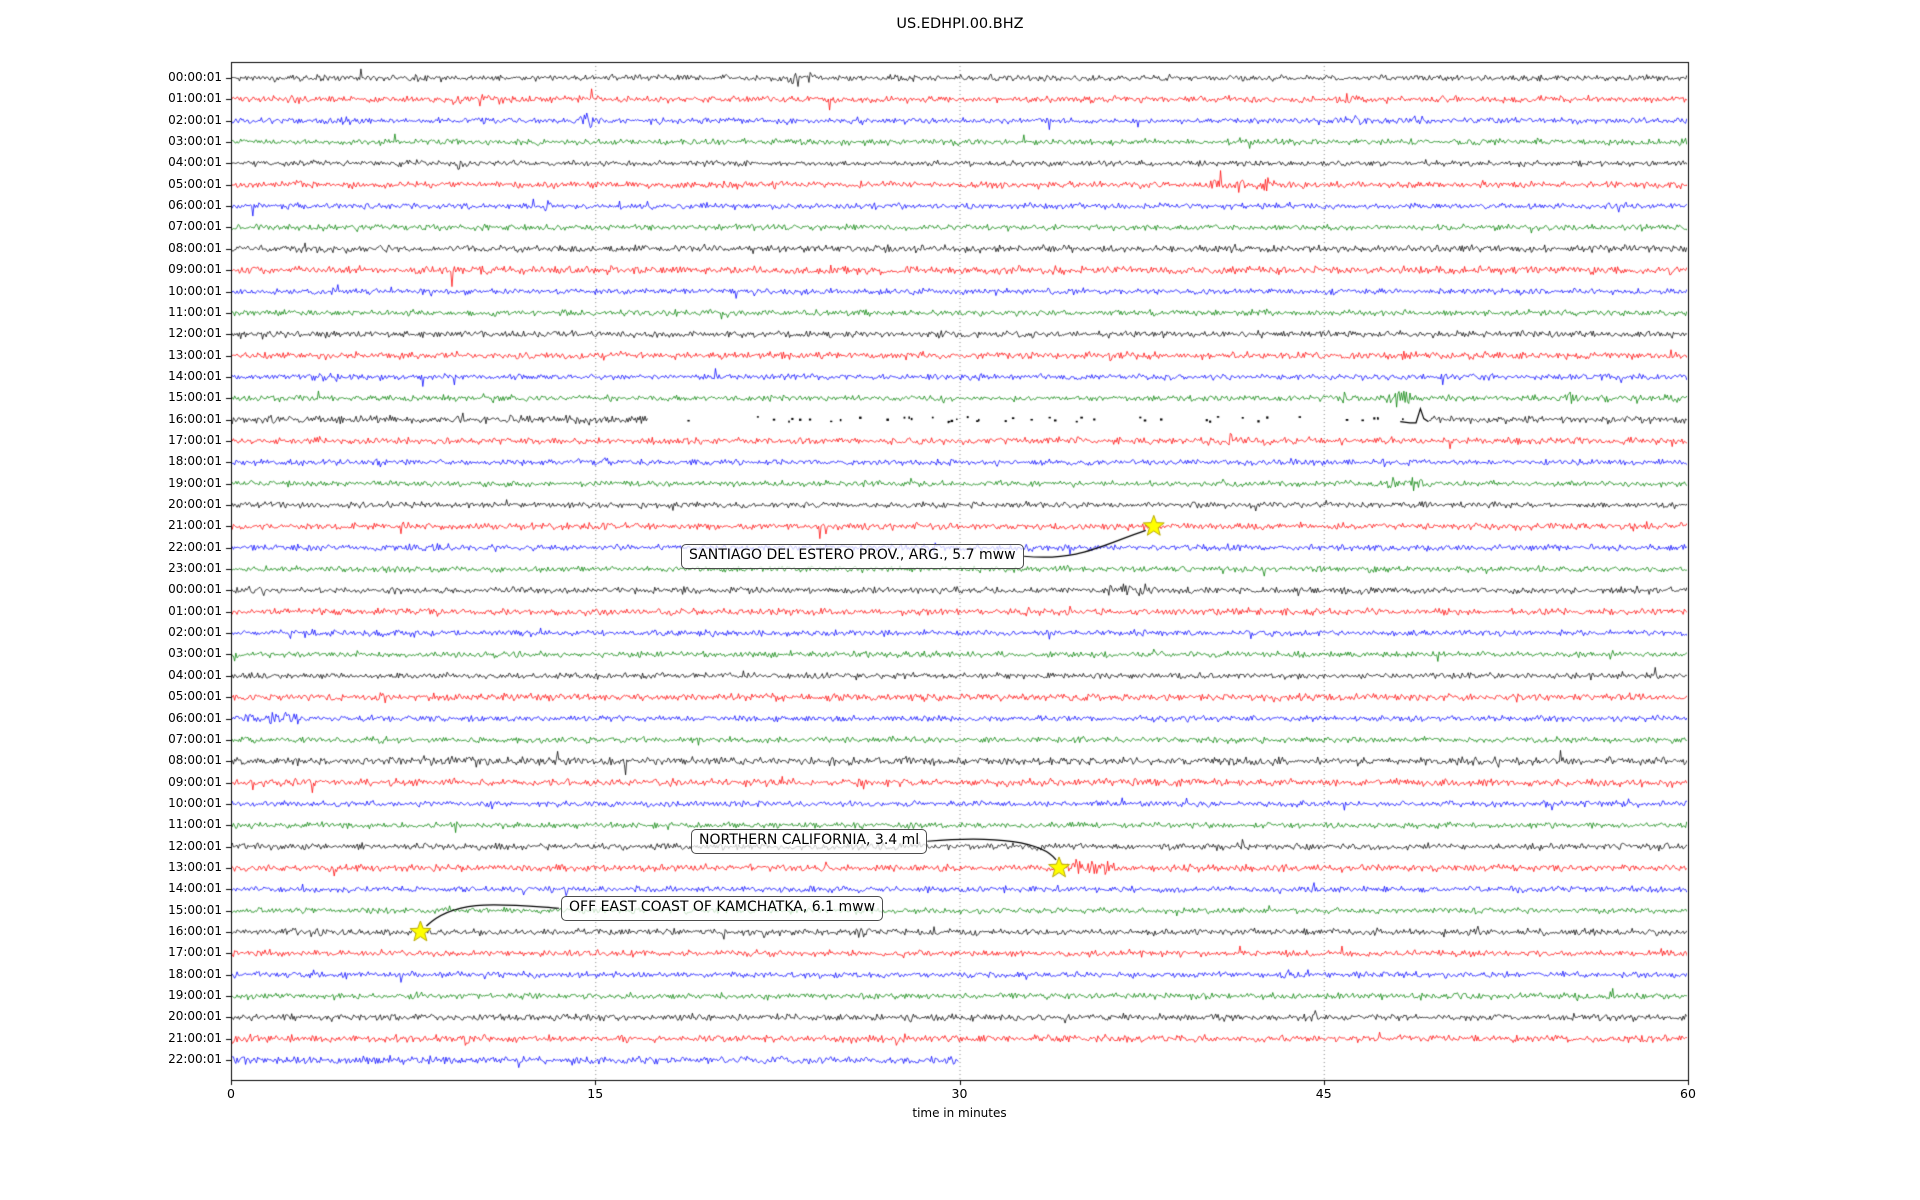 The image size is (1920, 1200). What do you see at coordinates (595, 1093) in the screenshot?
I see `x-tick-label: 15` at bounding box center [595, 1093].